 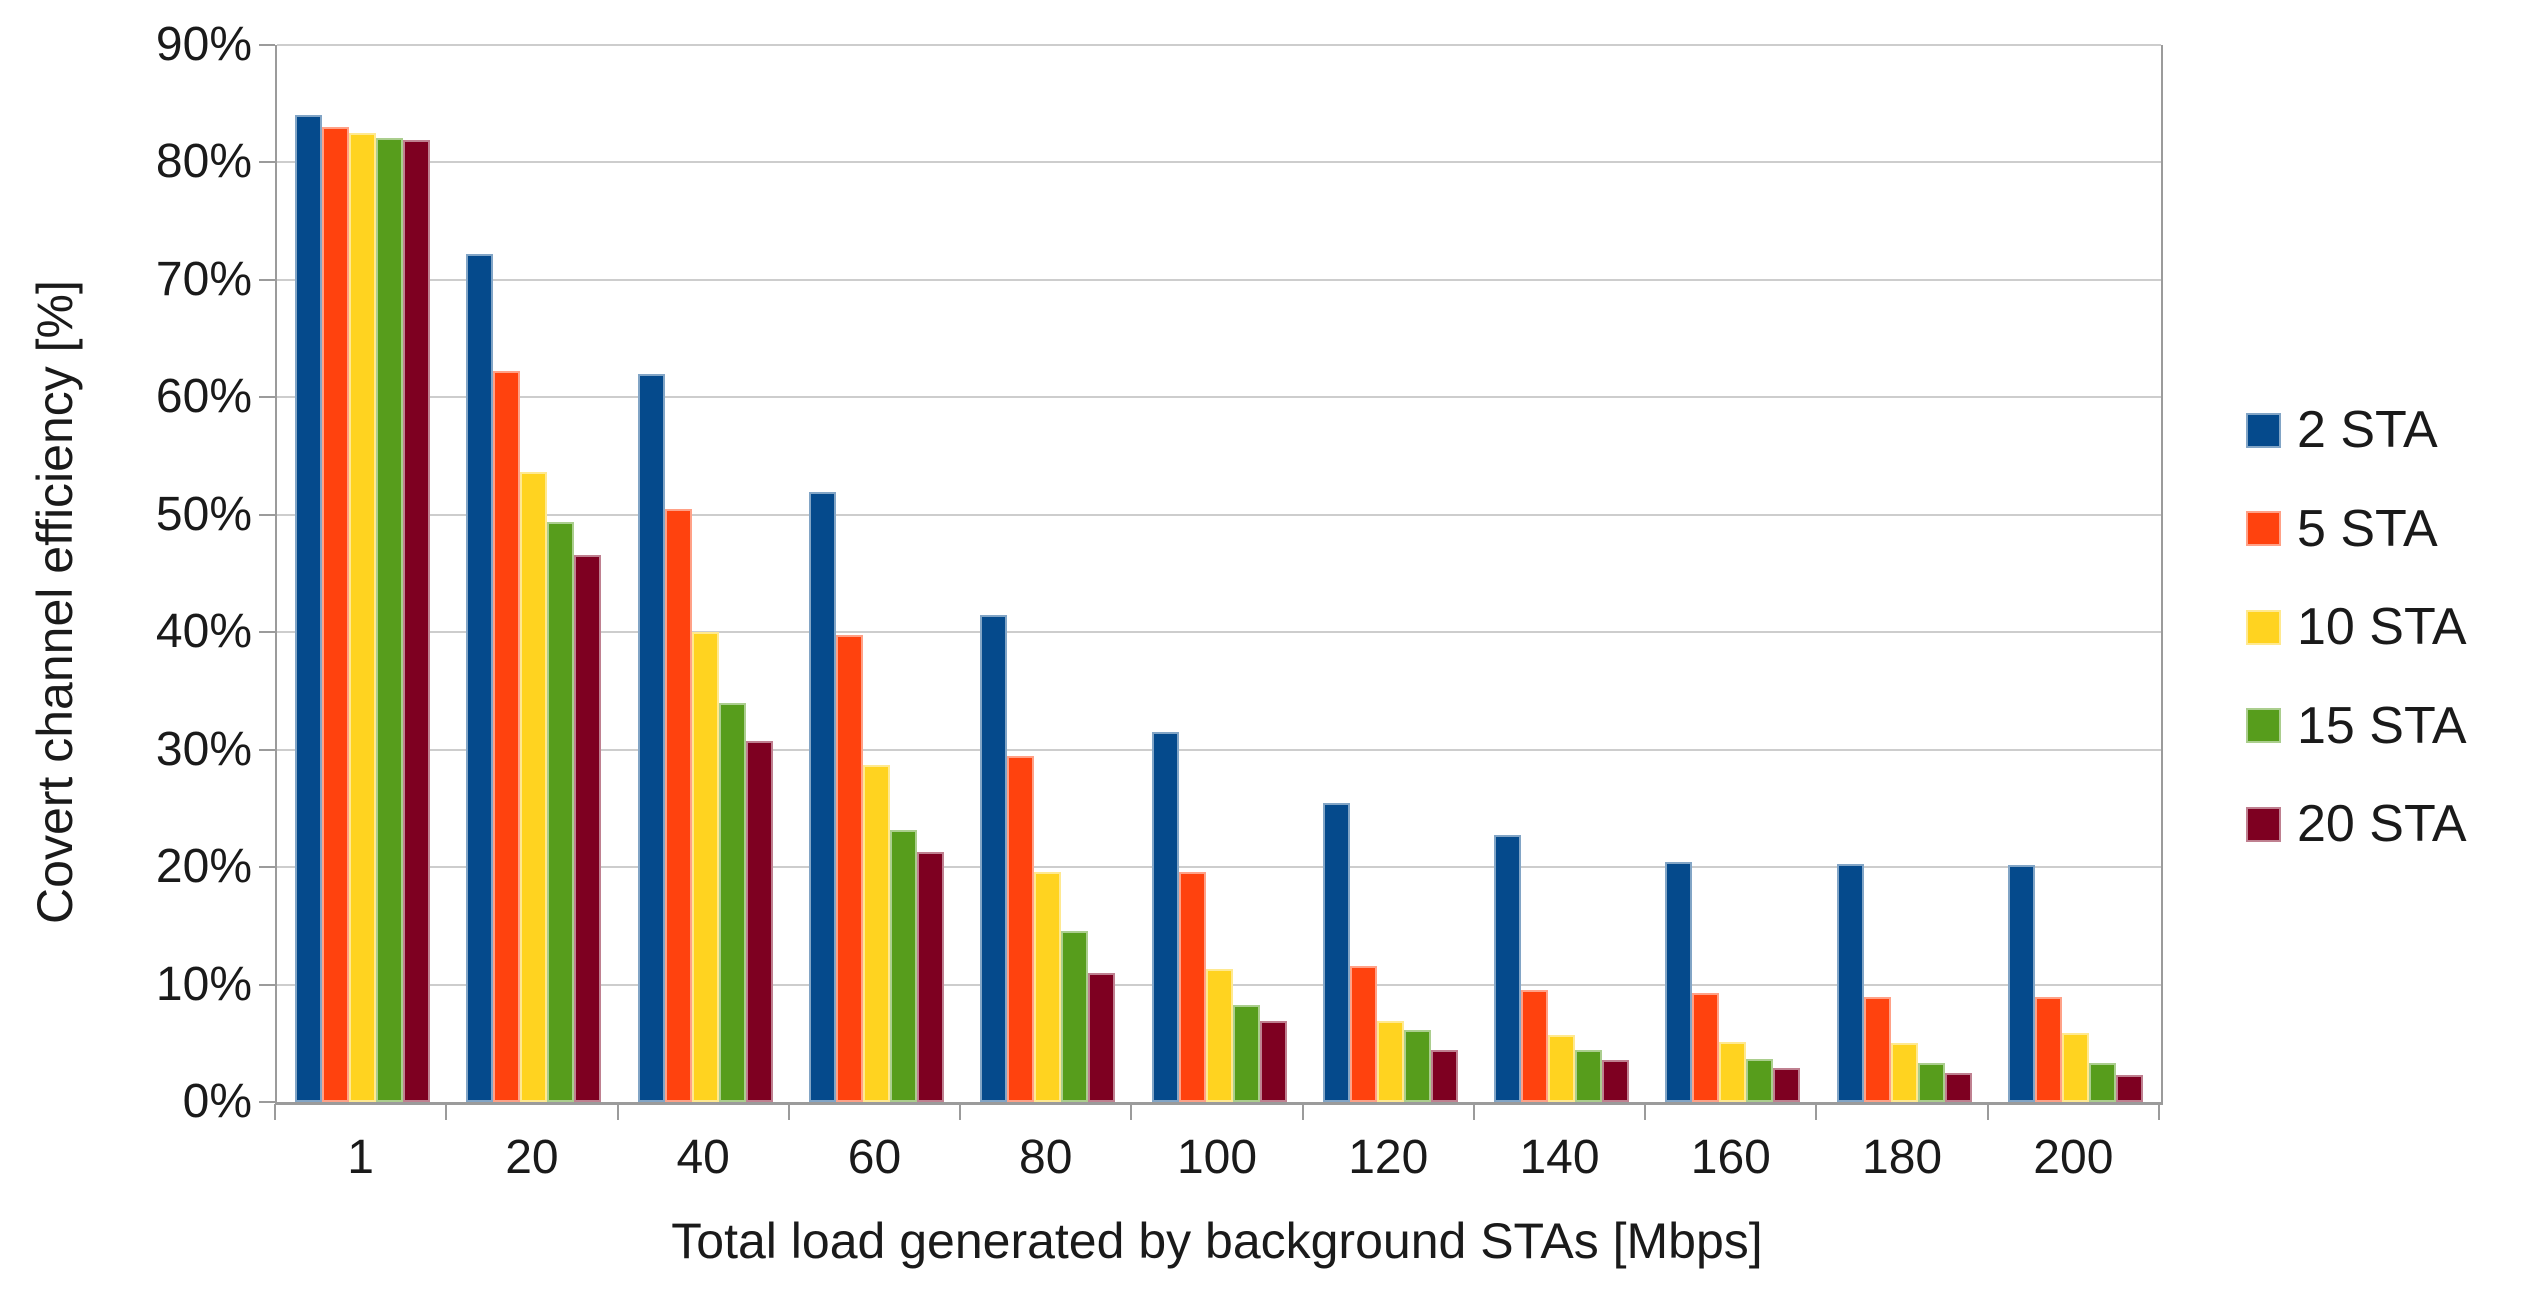 I want to click on x-tick-label: 120, so click(x=1388, y=1157).